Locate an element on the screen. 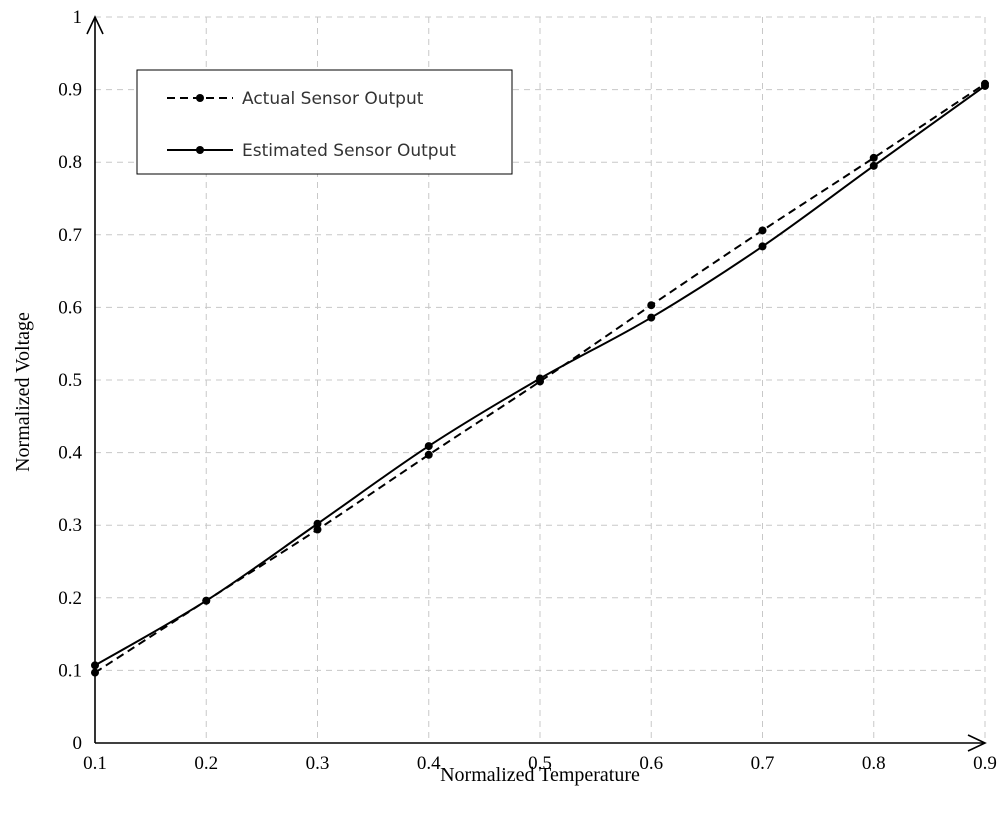 The width and height of the screenshot is (1005, 818). legend-item-estimated-sensor-output: Estimated Sensor Output is located at coordinates (311, 151).